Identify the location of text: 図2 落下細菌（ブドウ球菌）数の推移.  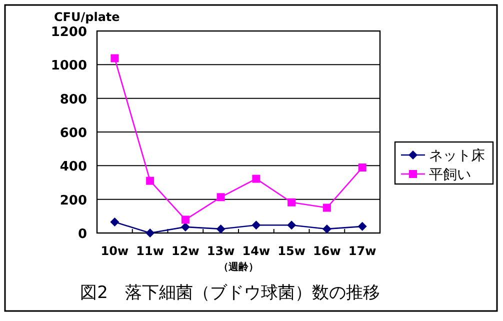
(230, 293).